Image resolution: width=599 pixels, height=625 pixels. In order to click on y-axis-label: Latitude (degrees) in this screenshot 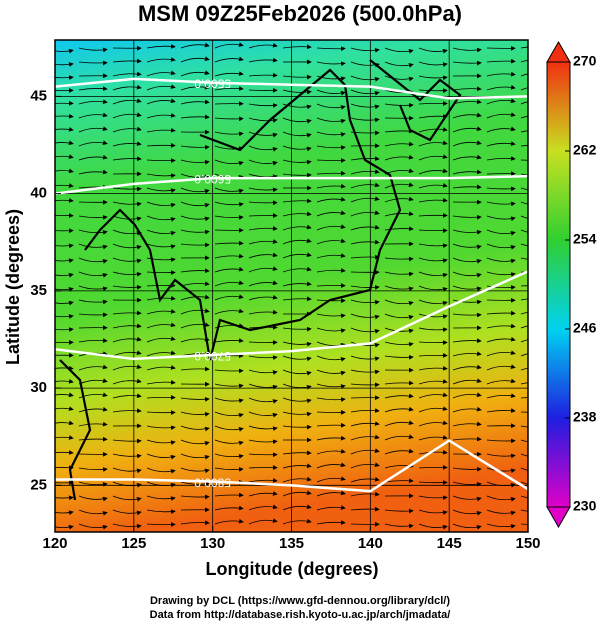, I will do `click(13, 287)`.